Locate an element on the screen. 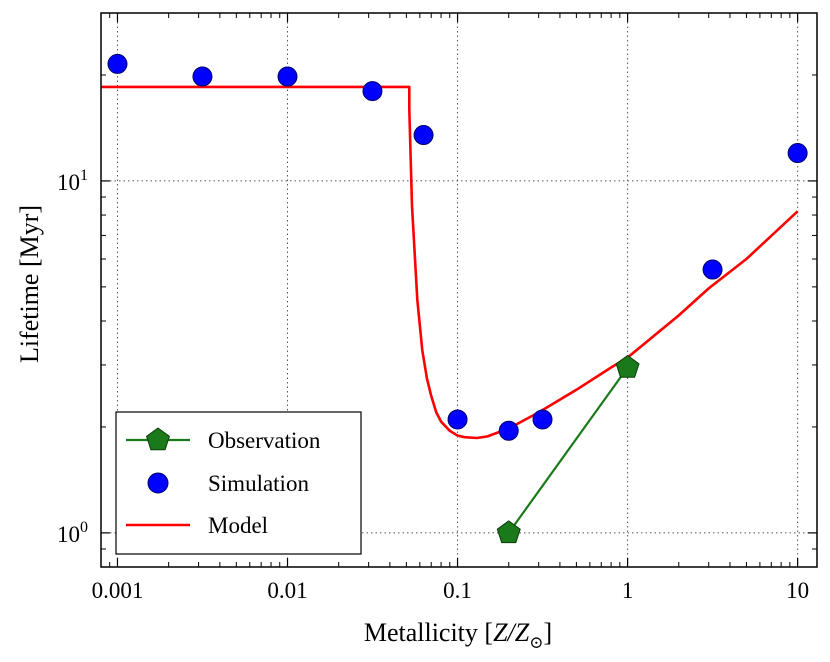 The image size is (830, 662). x-tick-label: 0.01 is located at coordinates (287, 590).